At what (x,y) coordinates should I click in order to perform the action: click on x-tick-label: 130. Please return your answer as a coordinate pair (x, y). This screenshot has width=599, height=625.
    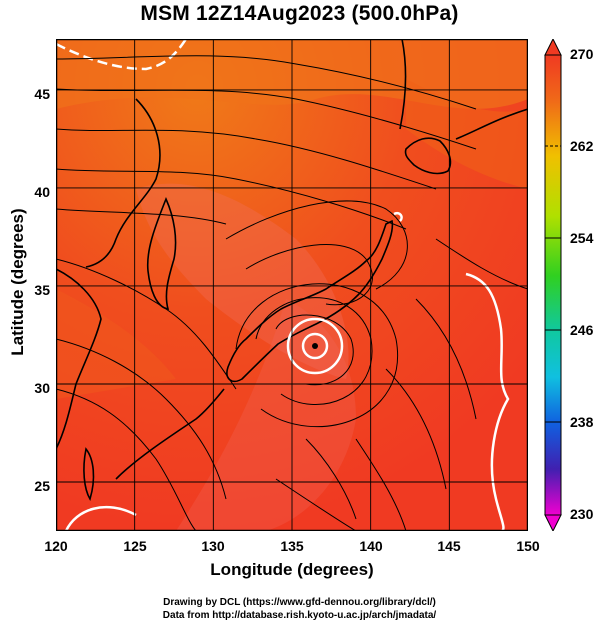
    Looking at the image, I should click on (213, 546).